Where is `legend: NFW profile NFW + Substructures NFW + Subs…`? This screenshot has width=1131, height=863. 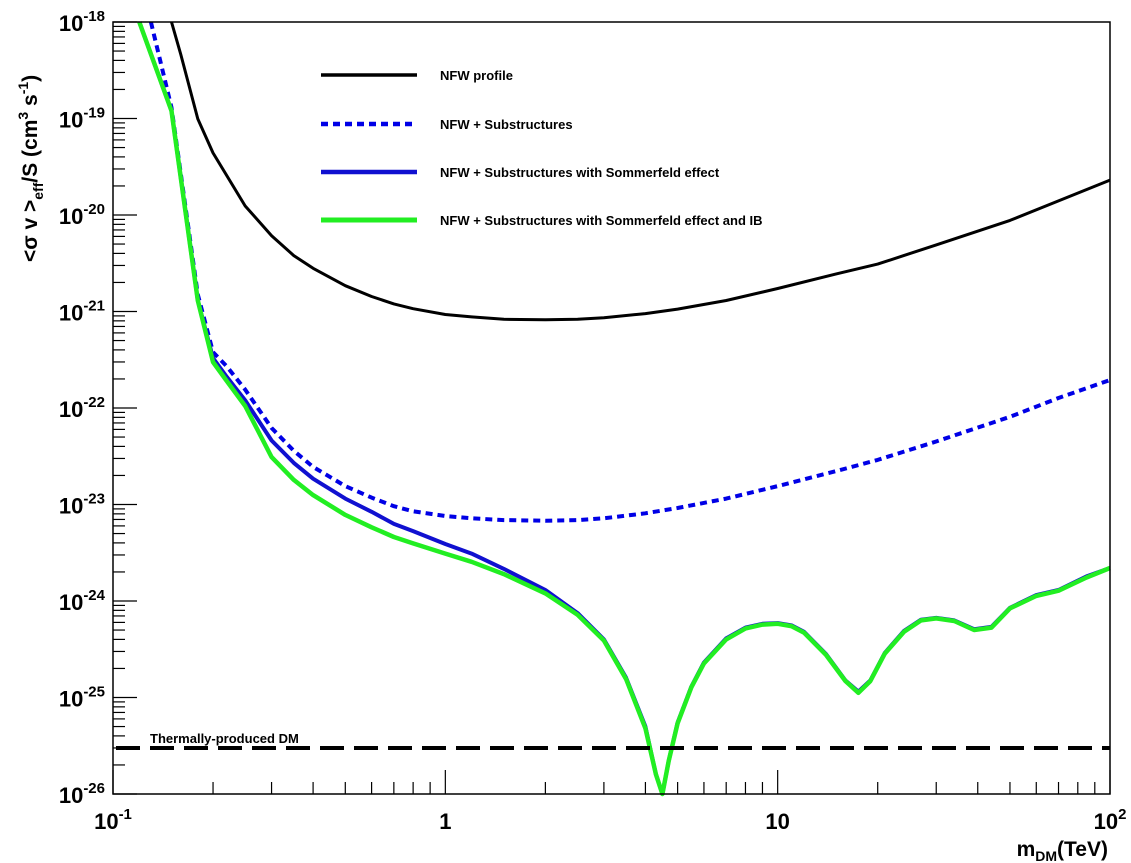 legend: NFW profile NFW + Substructures NFW + Subs… is located at coordinates (542, 148).